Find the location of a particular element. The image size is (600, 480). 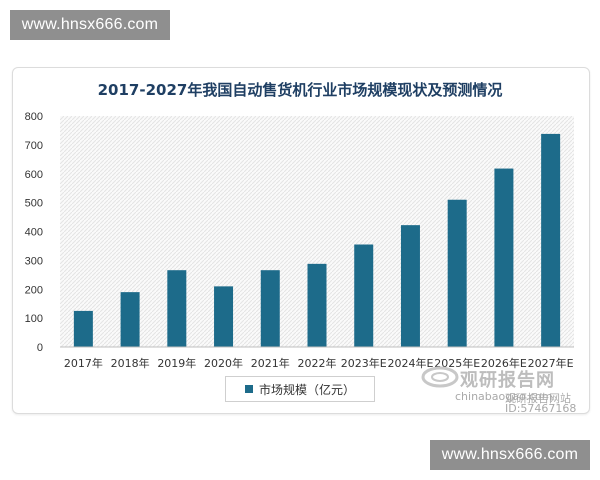

y-tick-label: 400 is located at coordinates (34, 233).